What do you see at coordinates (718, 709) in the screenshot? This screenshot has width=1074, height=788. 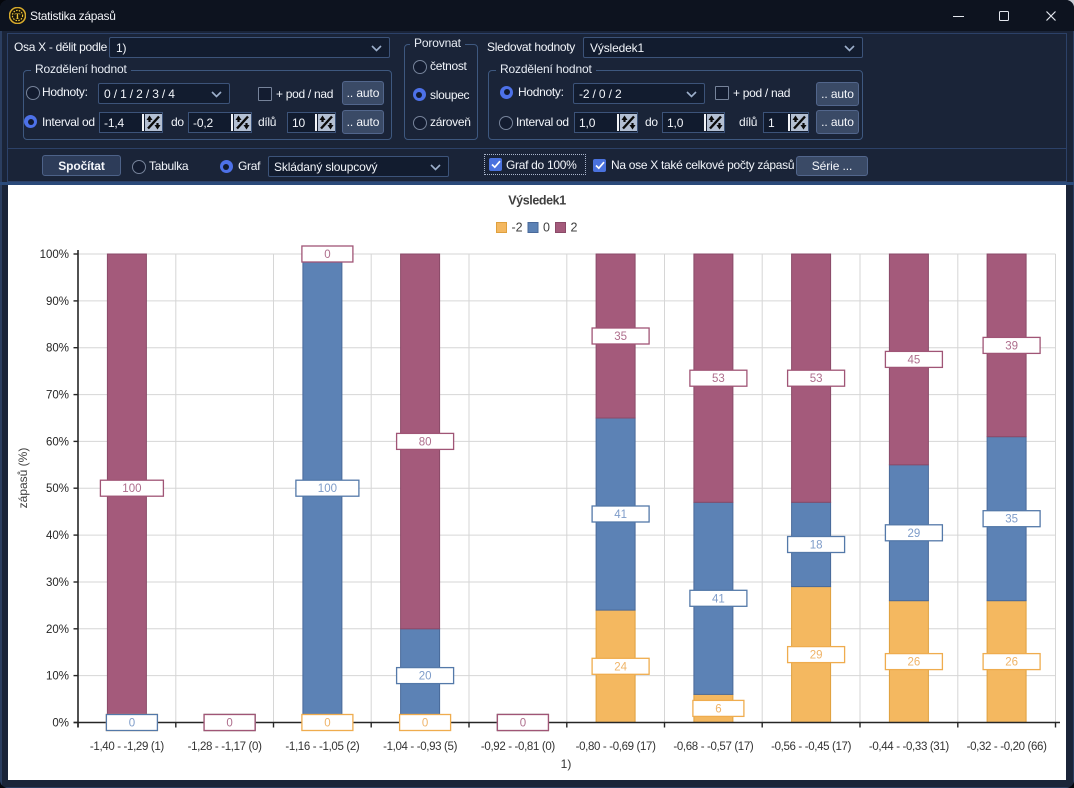 I see `svg-text: 6` at bounding box center [718, 709].